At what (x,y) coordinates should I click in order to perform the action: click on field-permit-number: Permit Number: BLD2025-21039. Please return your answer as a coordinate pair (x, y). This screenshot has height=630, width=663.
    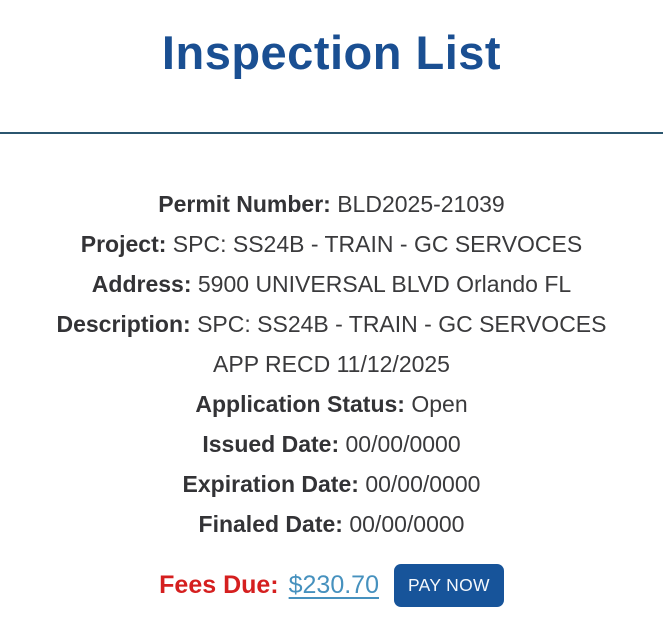
    Looking at the image, I should click on (331, 204).